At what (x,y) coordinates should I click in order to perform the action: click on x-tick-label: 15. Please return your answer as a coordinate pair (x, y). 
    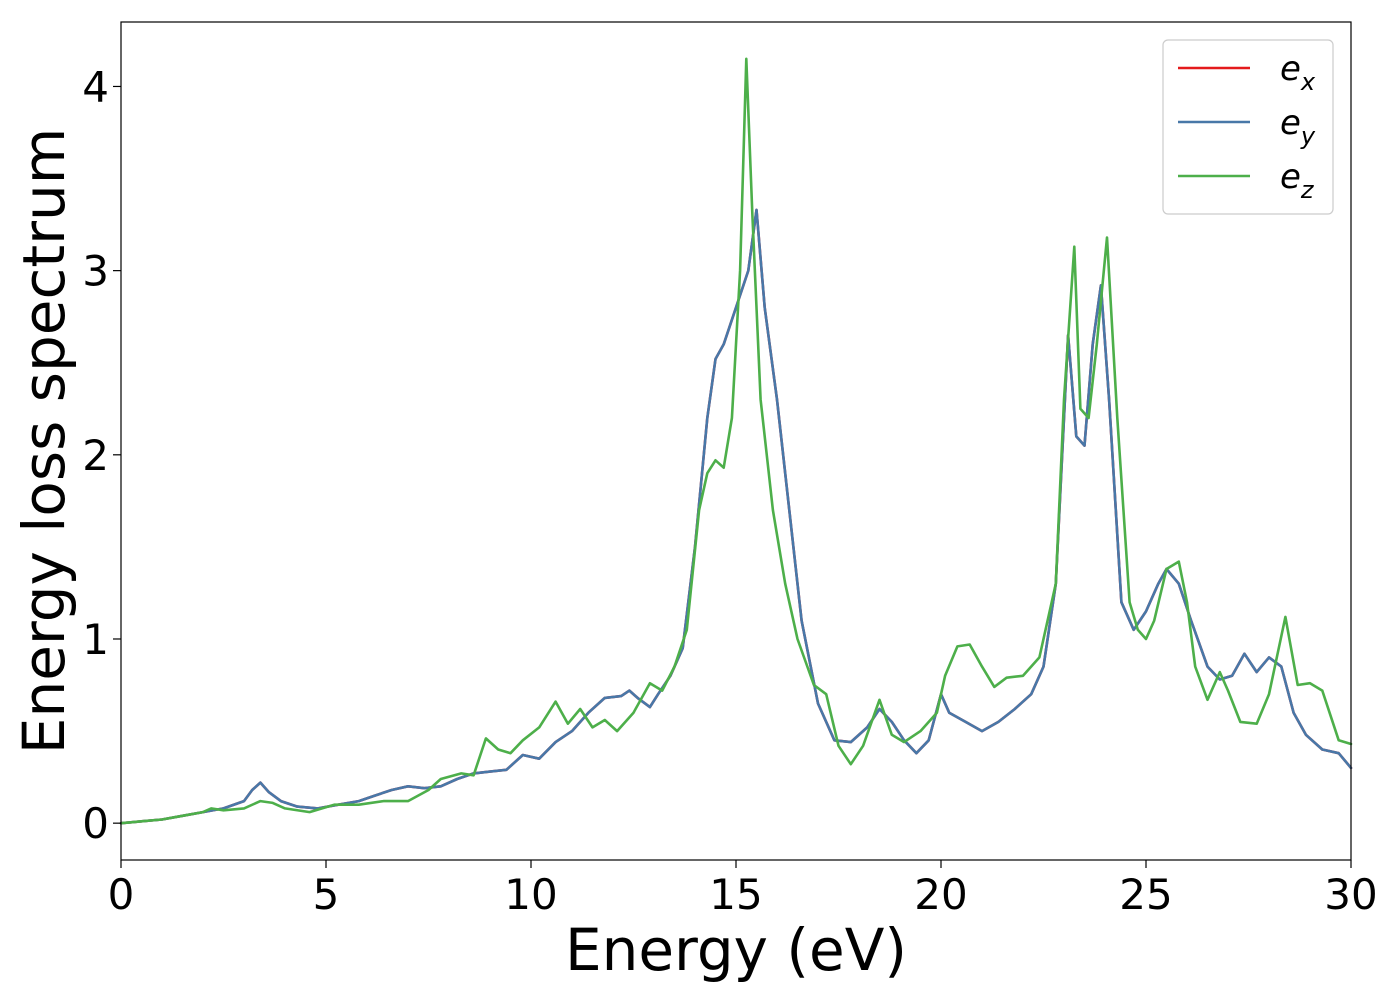
    Looking at the image, I should click on (735, 894).